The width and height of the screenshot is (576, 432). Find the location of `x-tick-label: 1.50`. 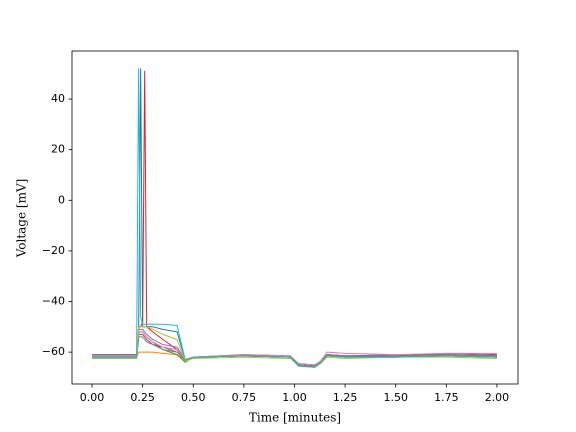

x-tick-label: 1.50 is located at coordinates (395, 397).